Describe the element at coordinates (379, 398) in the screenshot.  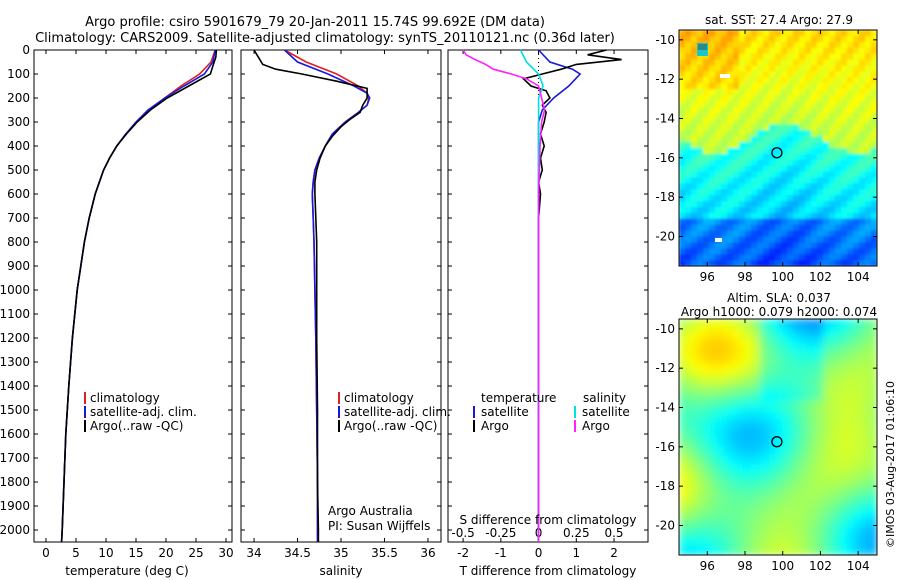
I see `legend-label-climatology: climatology` at that location.